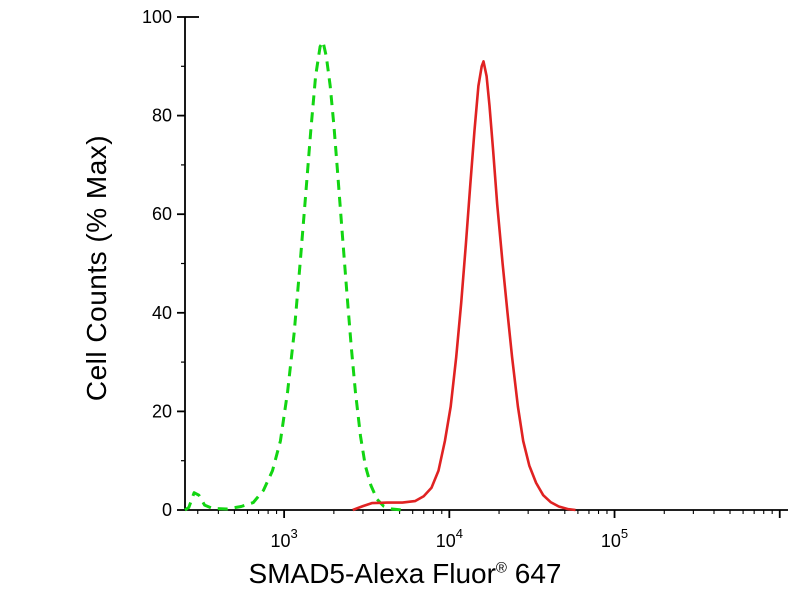 Image resolution: width=800 pixels, height=600 pixels. What do you see at coordinates (283, 538) in the screenshot?
I see `x-tick-label: 10³` at bounding box center [283, 538].